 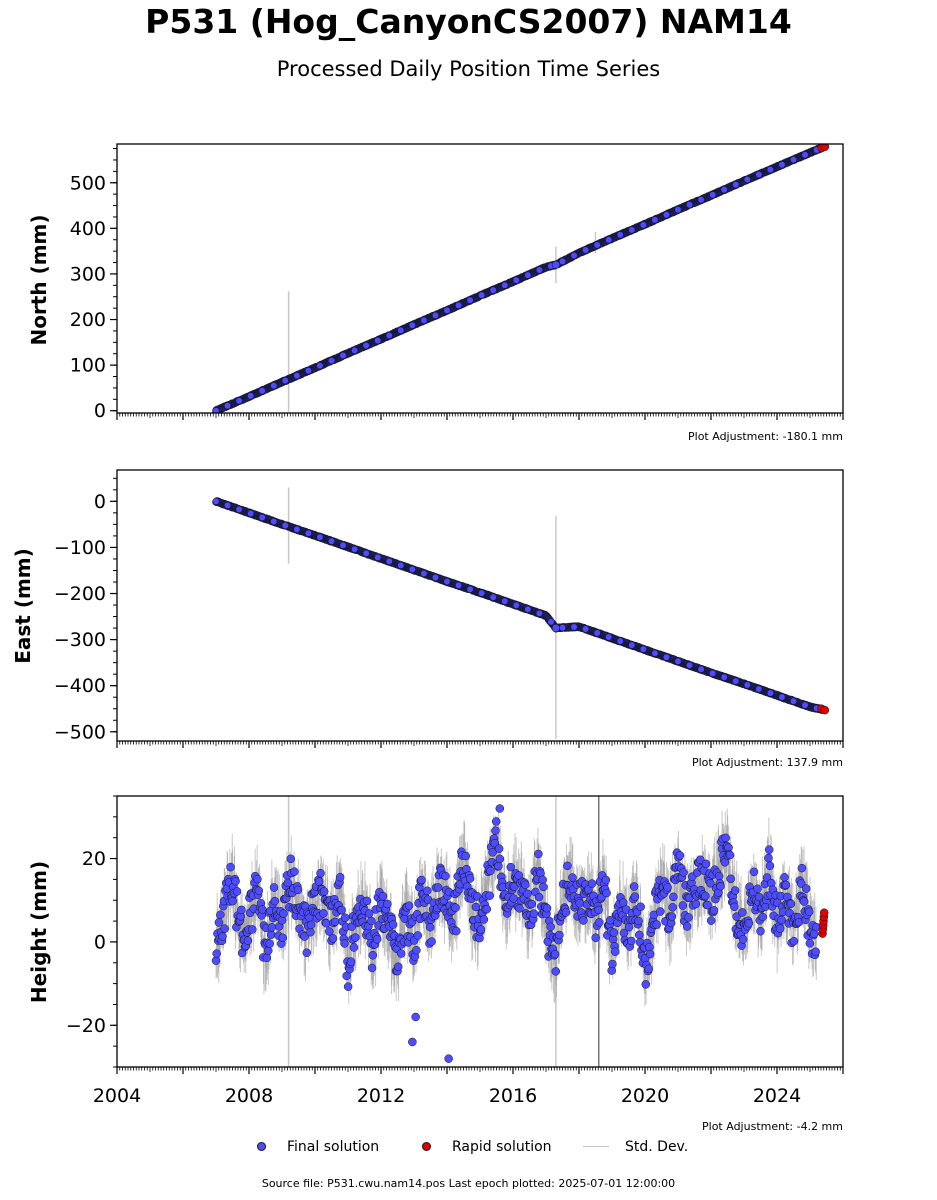 I want to click on page-title: P531 (Hog_CanyonCS2007) NAM14, so click(x=468, y=21).